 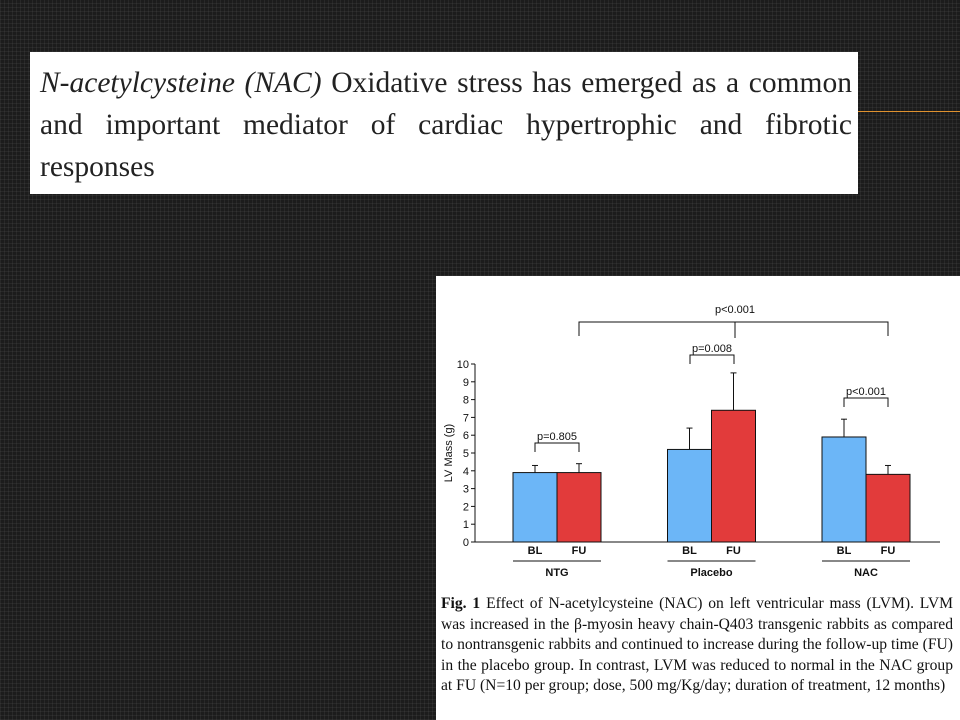 I want to click on annotation: p=0.805, so click(x=557, y=437).